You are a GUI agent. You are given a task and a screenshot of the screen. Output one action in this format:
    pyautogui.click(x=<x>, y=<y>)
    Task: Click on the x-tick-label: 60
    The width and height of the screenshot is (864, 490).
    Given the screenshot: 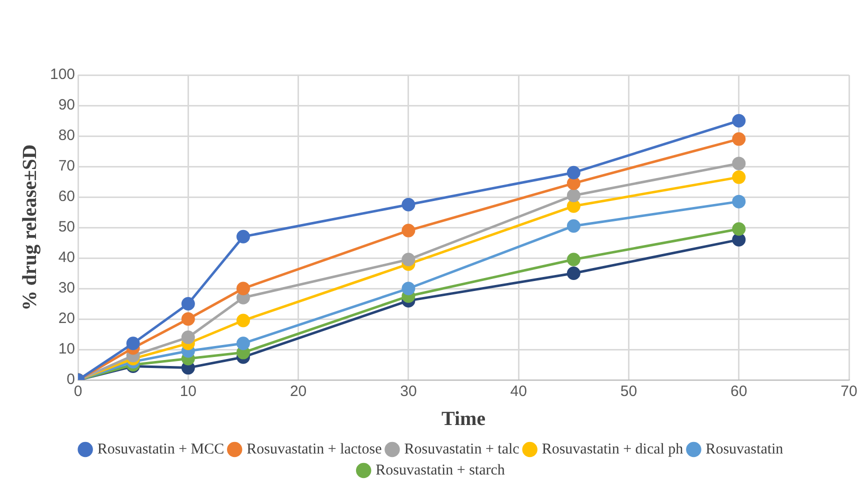 What is the action you would take?
    pyautogui.click(x=739, y=391)
    